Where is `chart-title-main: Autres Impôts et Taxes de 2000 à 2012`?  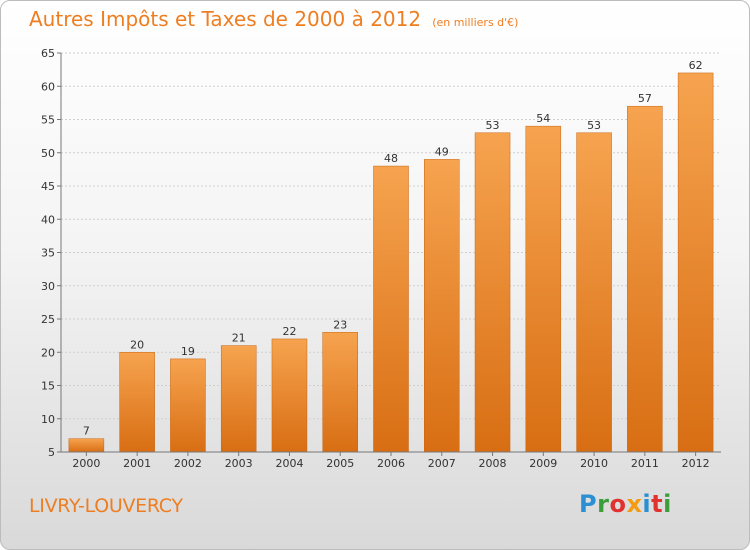 chart-title-main: Autres Impôts et Taxes de 2000 à 2012 is located at coordinates (225, 19).